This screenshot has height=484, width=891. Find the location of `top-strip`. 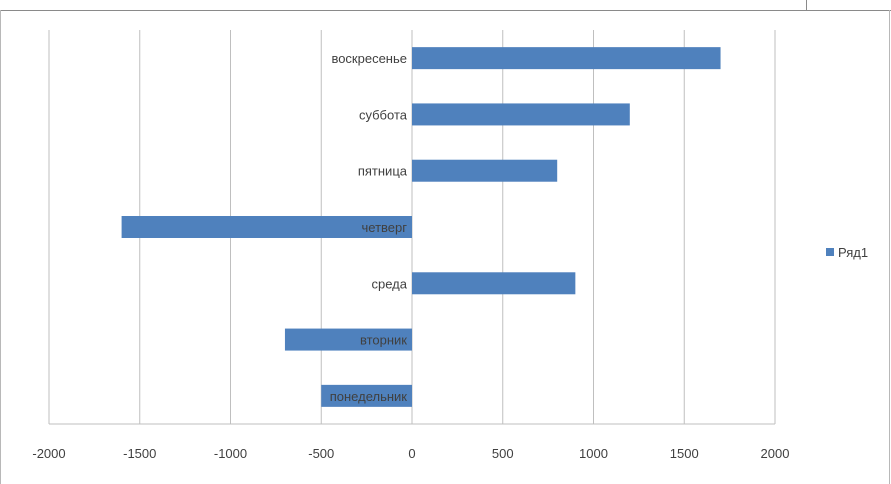

top-strip is located at coordinates (445, 5).